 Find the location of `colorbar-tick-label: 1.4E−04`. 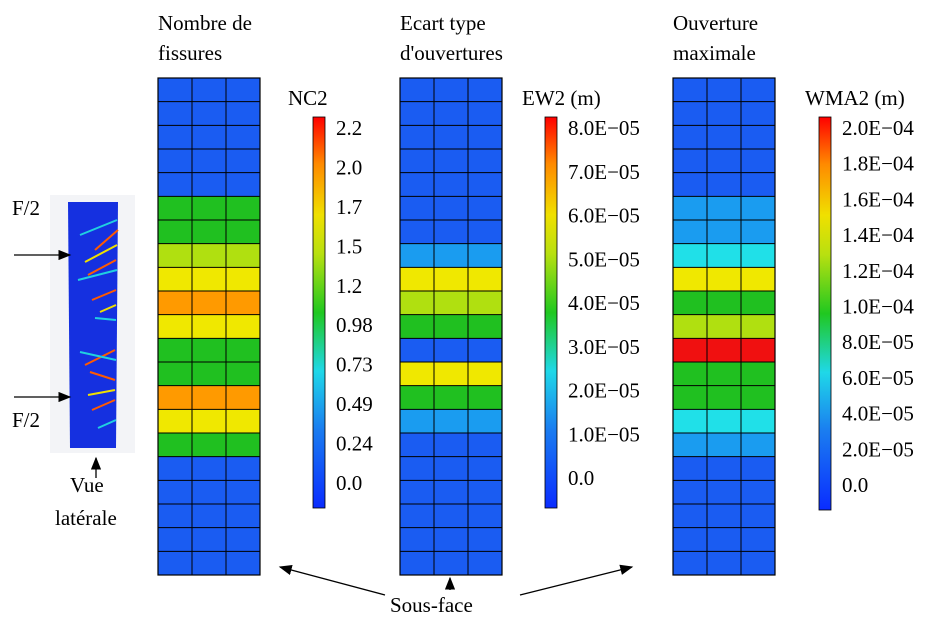

colorbar-tick-label: 1.4E−04 is located at coordinates (878, 235).